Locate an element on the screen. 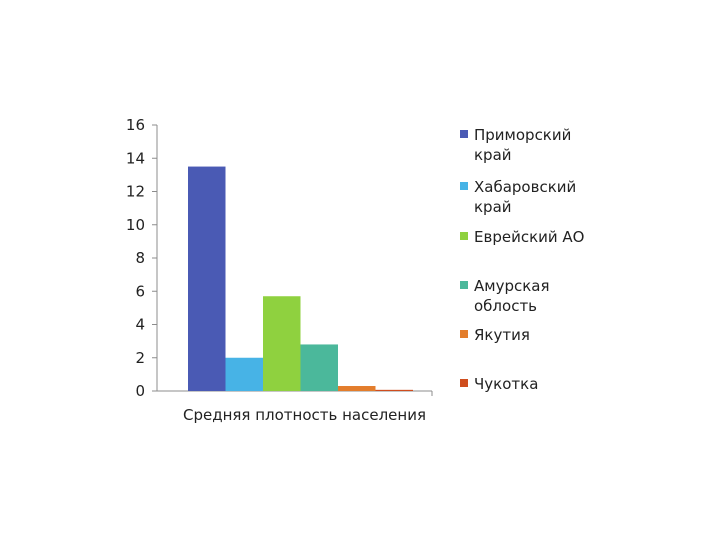 The height and width of the screenshot is (544, 720). legend-item: Якутия is located at coordinates (495, 335).